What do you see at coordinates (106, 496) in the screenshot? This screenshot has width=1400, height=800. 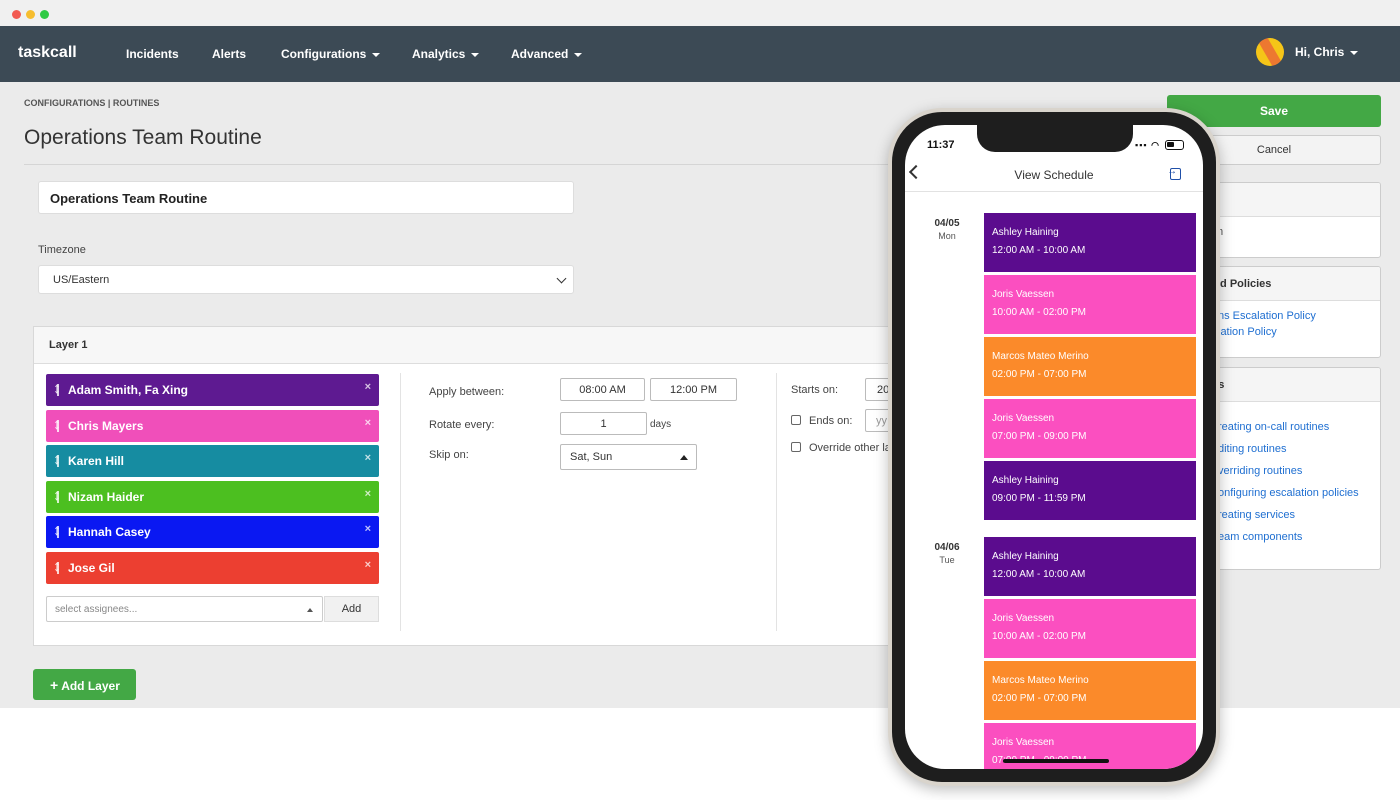 I see `assignee-name: Nizam Haider` at bounding box center [106, 496].